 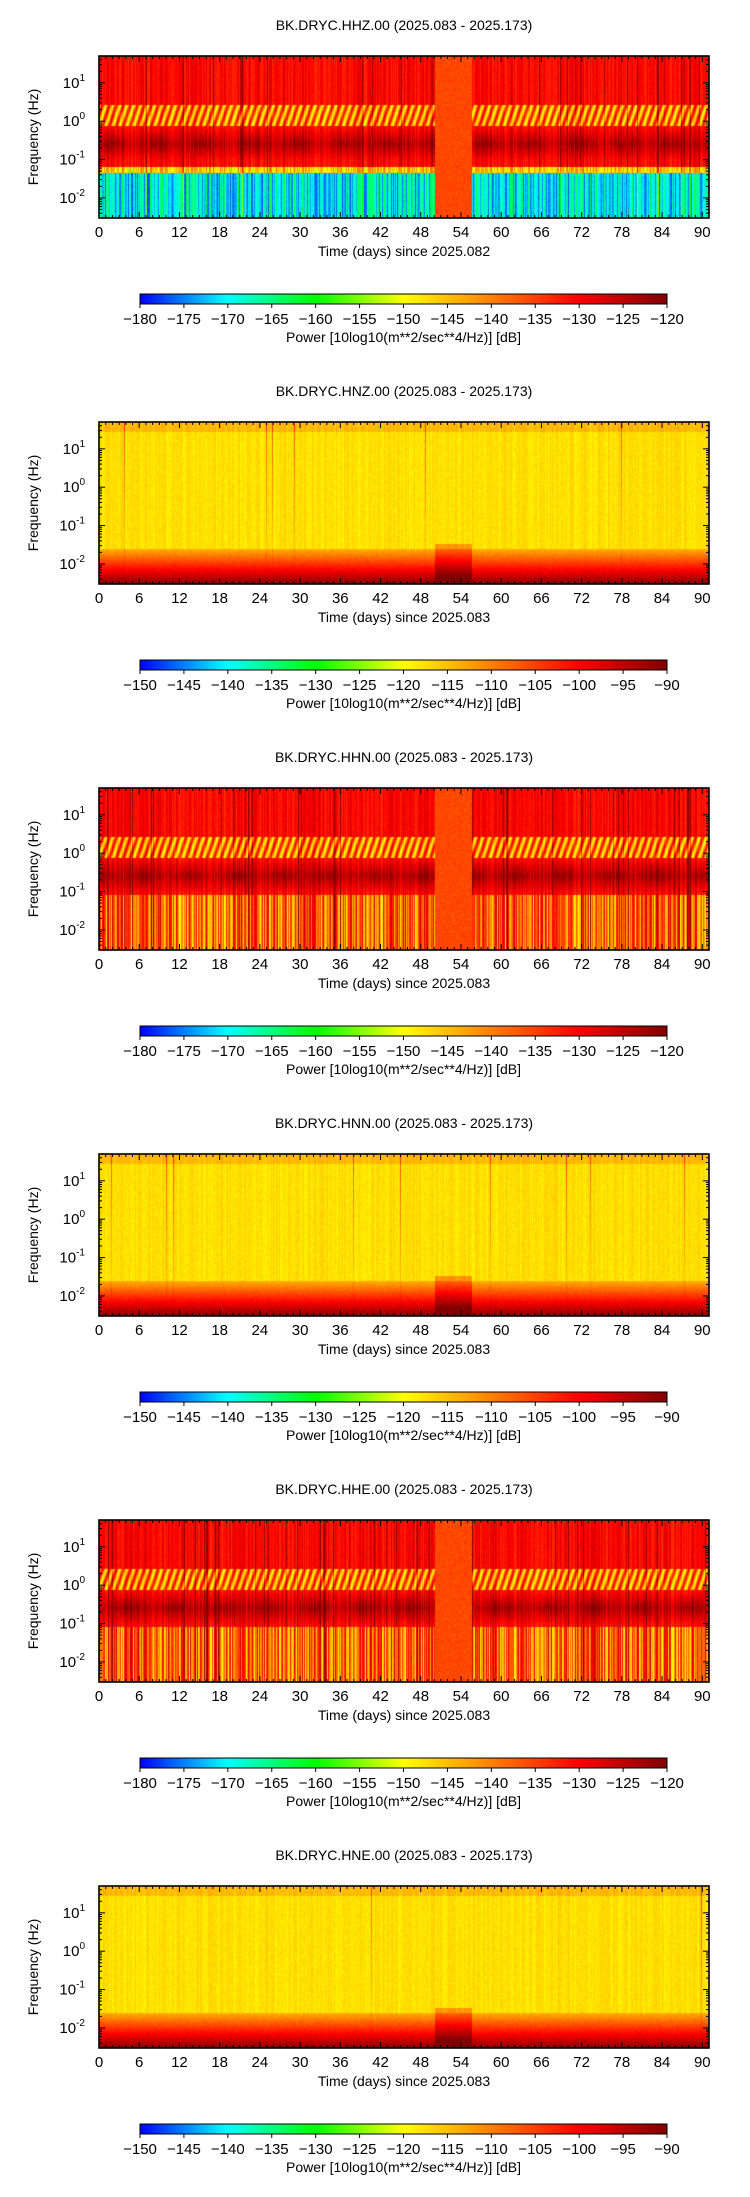 I want to click on chart-title: BK.DRYC.HHZ.00 (2025.083 - 2025.173), so click(x=404, y=25).